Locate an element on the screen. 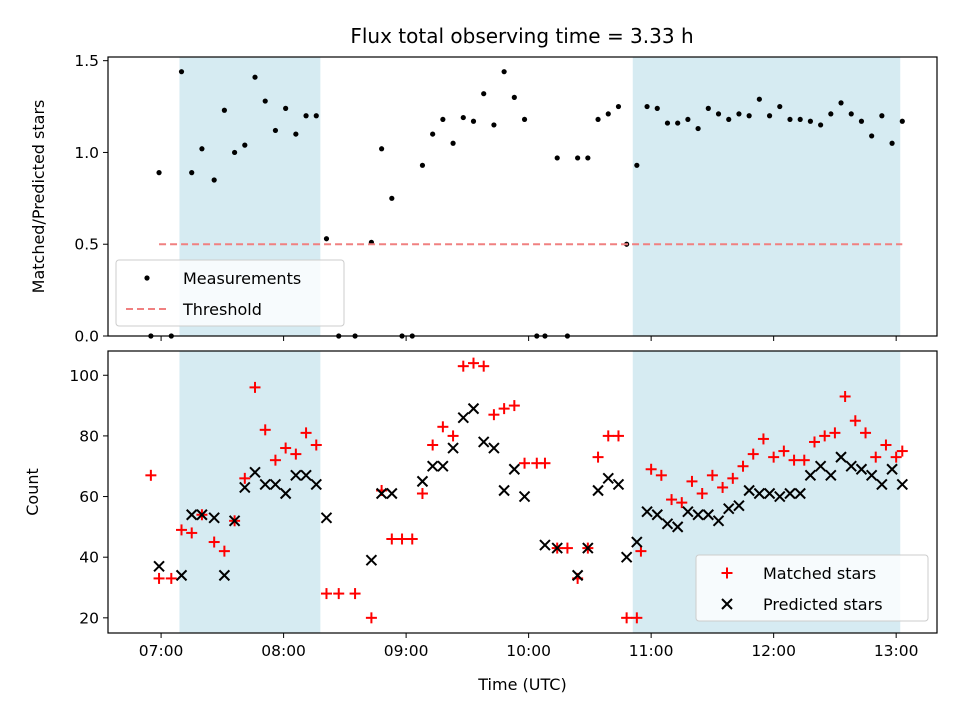 The width and height of the screenshot is (960, 720). legend-label: Measurements is located at coordinates (242, 278).